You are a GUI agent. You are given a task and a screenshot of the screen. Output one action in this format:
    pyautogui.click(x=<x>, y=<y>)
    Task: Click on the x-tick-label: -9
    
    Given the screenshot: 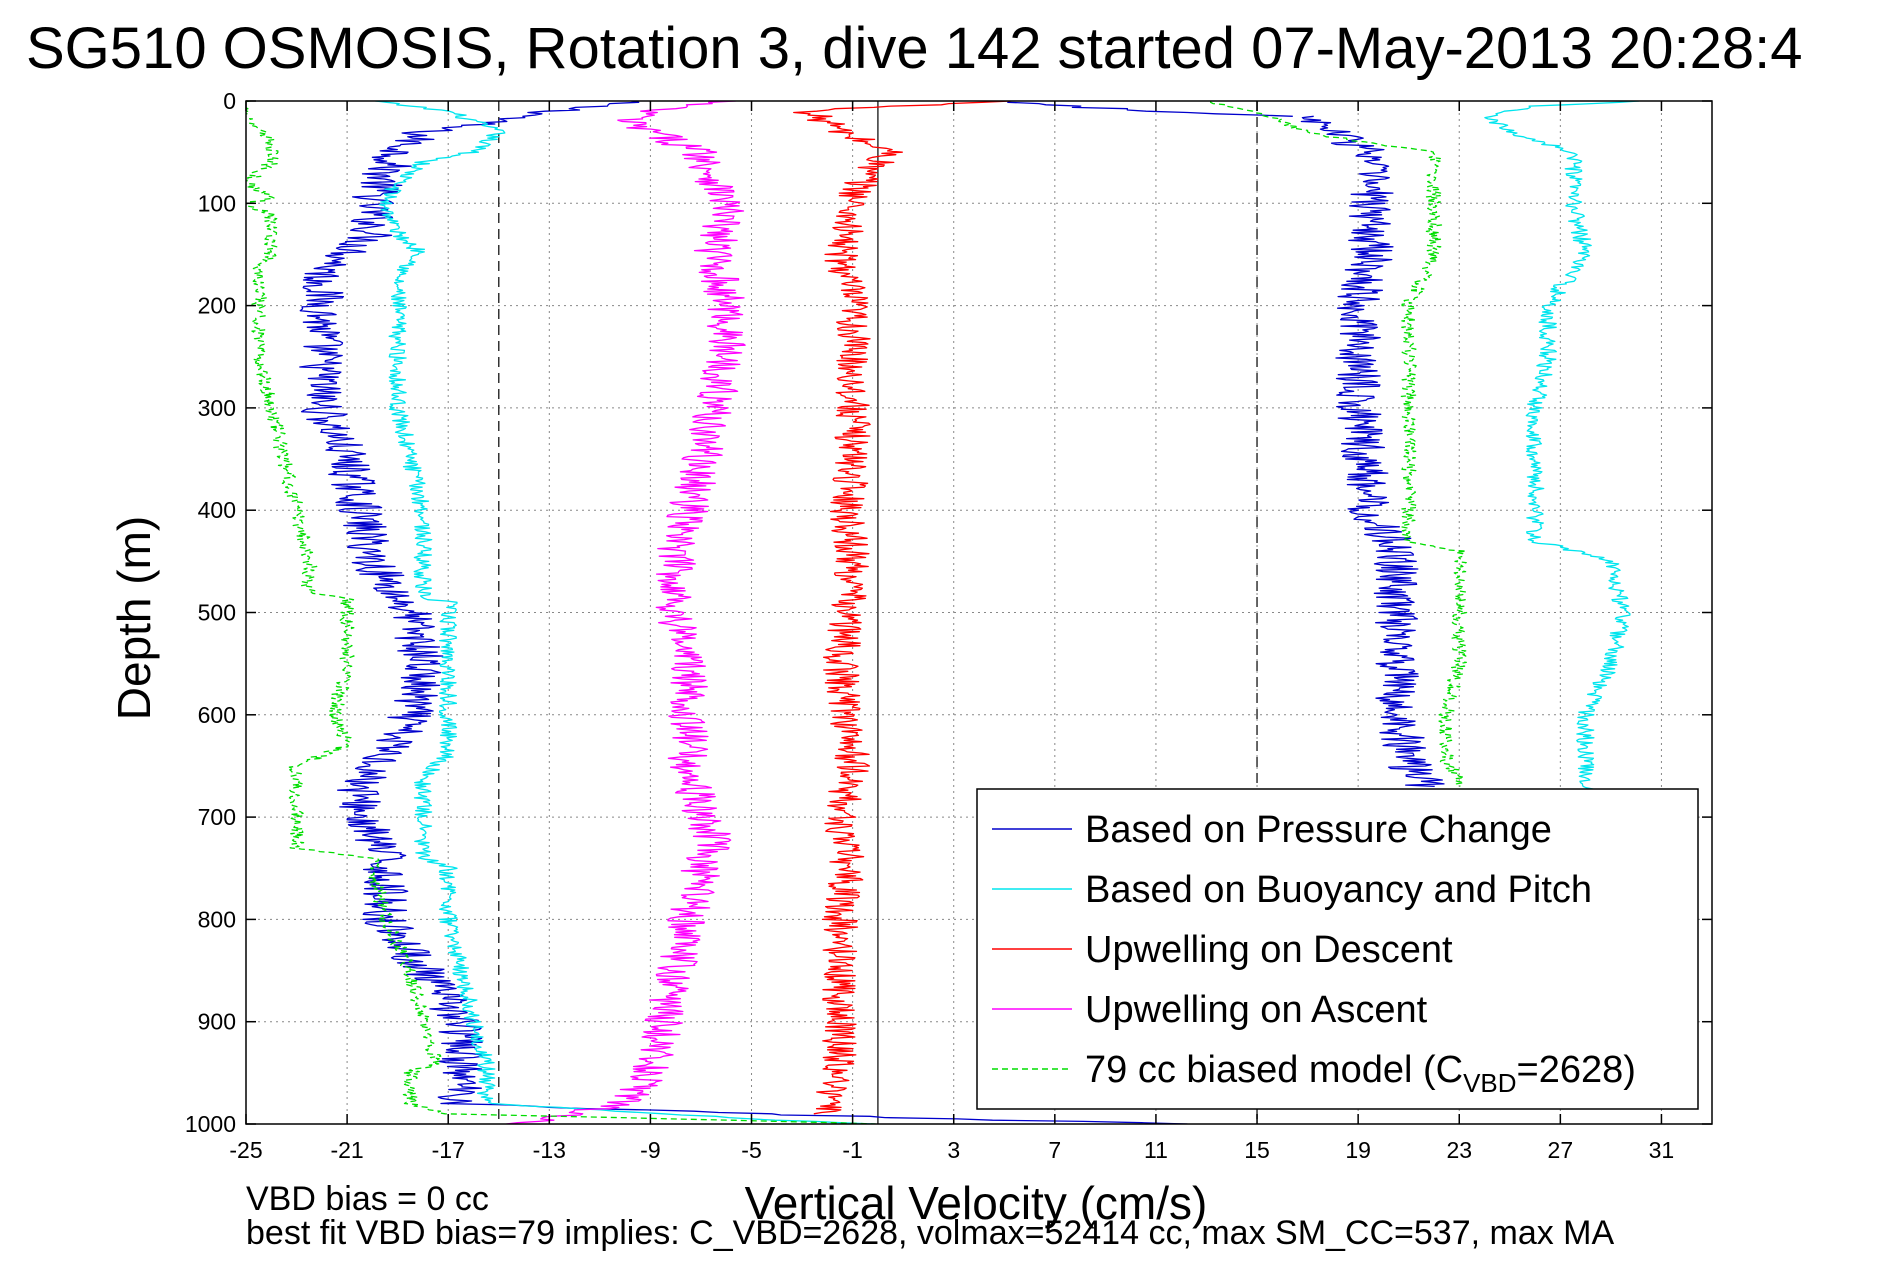 What is the action you would take?
    pyautogui.click(x=650, y=1150)
    